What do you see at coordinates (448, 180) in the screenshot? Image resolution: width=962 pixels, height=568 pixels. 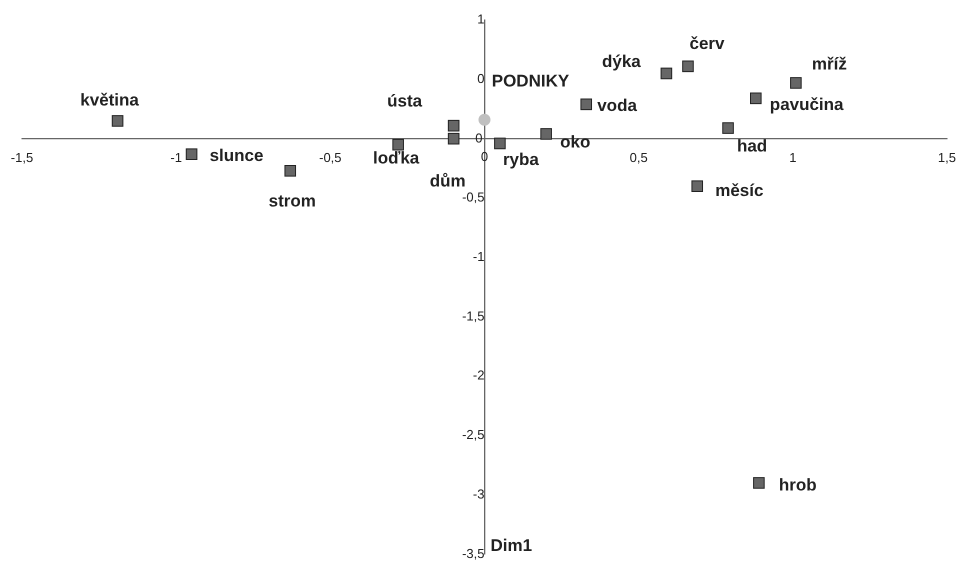 I see `annotation: dům` at bounding box center [448, 180].